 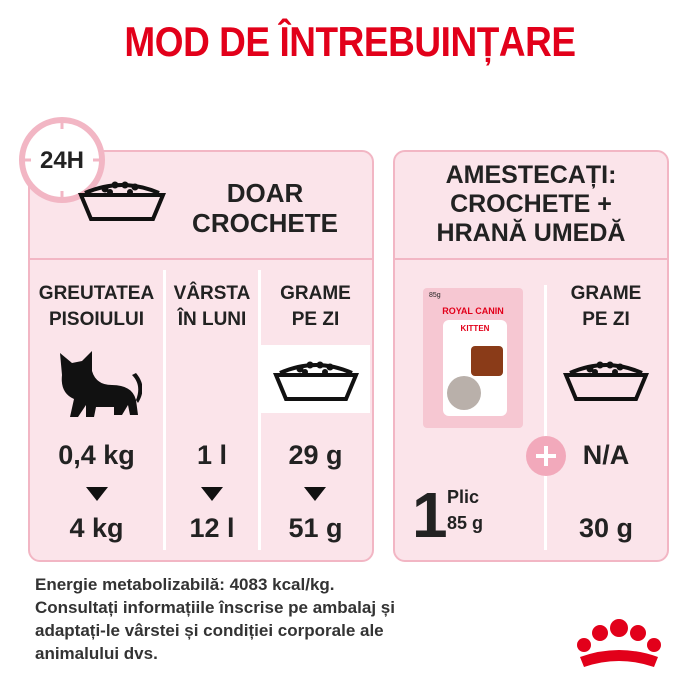 What do you see at coordinates (96, 653) in the screenshot?
I see `footer-line: animalului dvs.` at bounding box center [96, 653].